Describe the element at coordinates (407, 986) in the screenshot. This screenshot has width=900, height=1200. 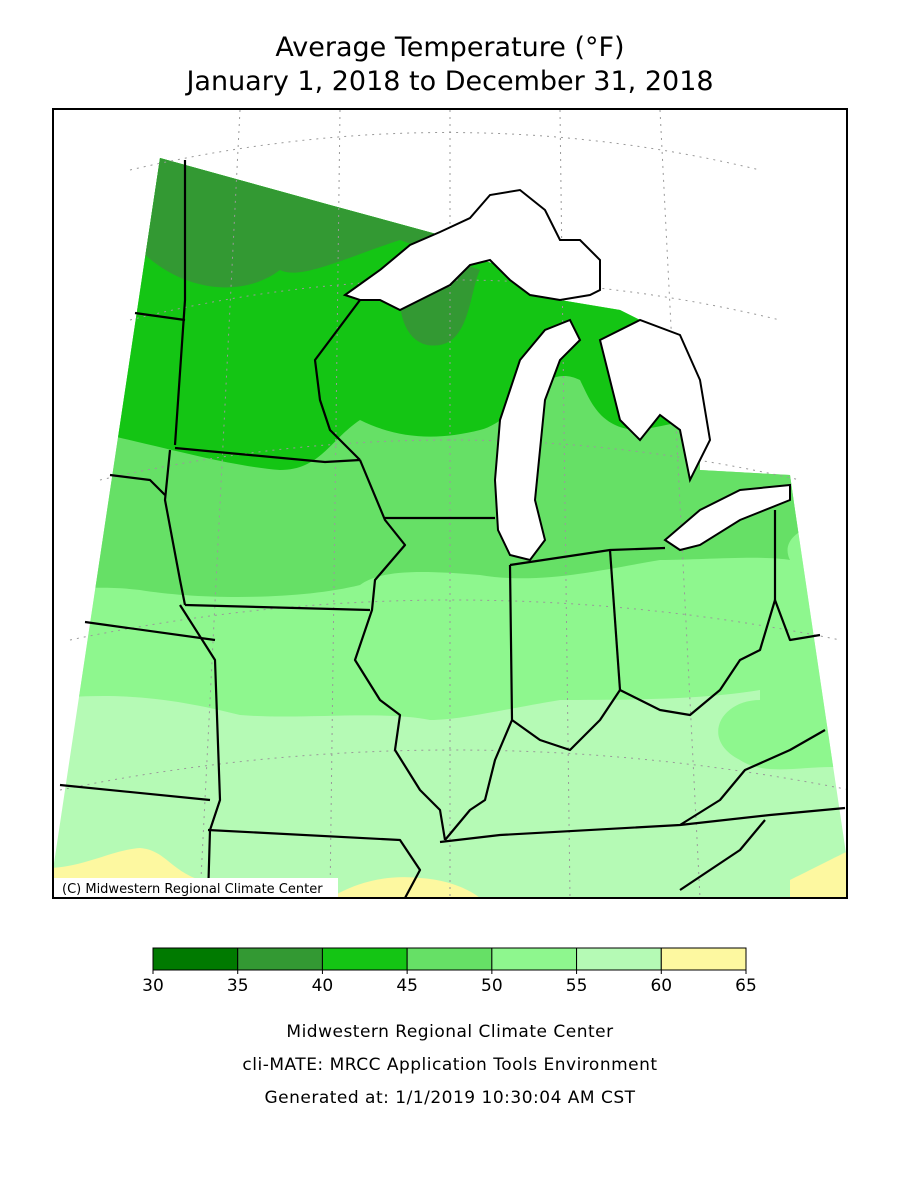
I see `legend-tick-label: 45` at that location.